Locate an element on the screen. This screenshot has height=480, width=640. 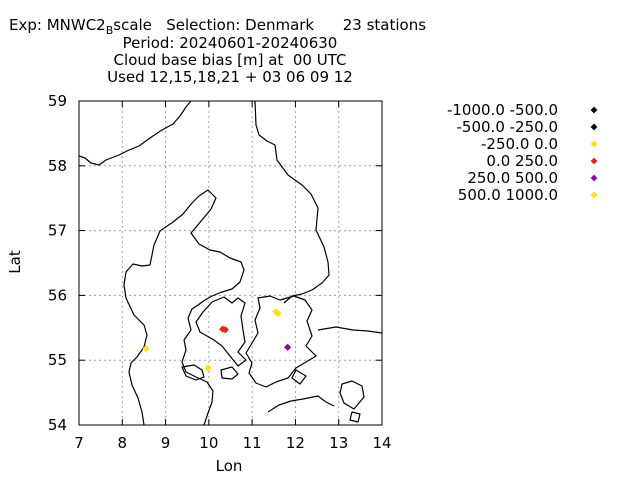
x-tick-label: 9 is located at coordinates (166, 443).